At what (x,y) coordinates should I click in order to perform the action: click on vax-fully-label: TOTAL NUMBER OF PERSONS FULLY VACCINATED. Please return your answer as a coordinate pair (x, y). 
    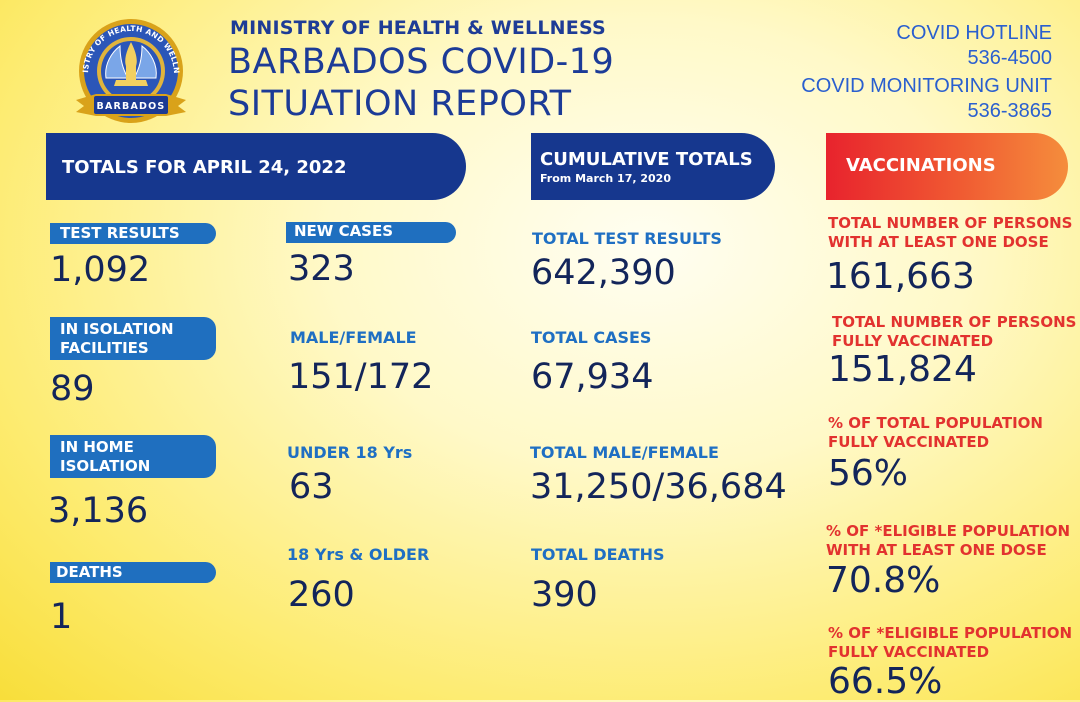
    Looking at the image, I should click on (954, 332).